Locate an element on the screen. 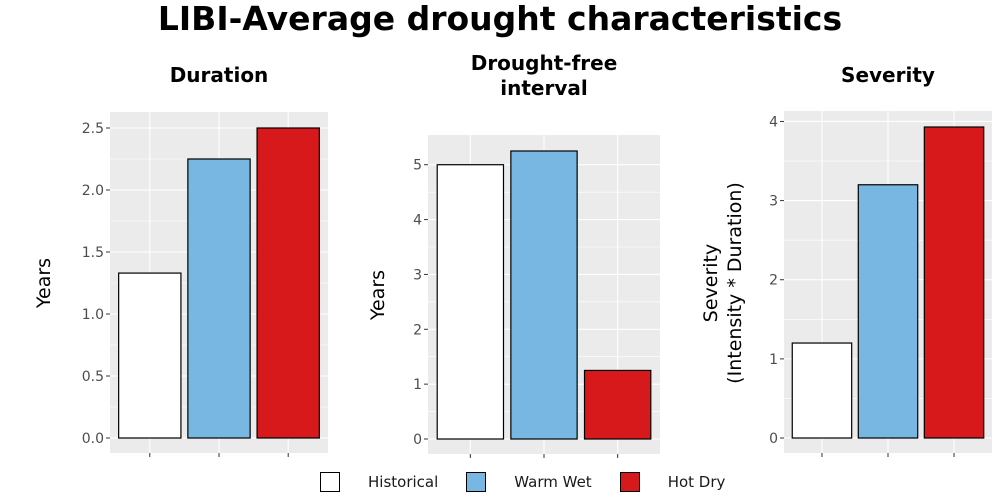  y-axis-label: Severity is located at coordinates (711, 283).